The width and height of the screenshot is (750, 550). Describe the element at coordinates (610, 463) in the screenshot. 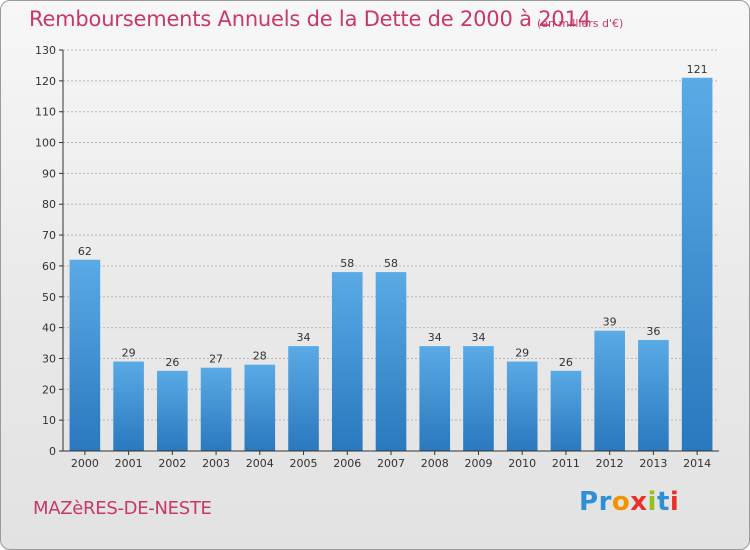

I see `x-tick-label: 2012` at that location.